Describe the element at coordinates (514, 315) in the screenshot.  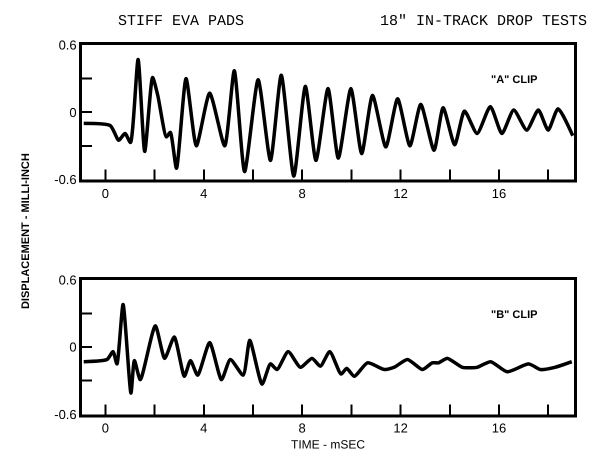
I see `annotation: "B" CLIP` at that location.